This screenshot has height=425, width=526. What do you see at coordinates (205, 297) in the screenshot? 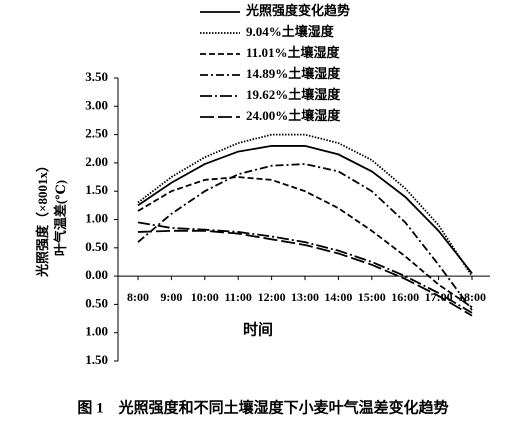
I see `x-tick-label: 10:00` at bounding box center [205, 297].